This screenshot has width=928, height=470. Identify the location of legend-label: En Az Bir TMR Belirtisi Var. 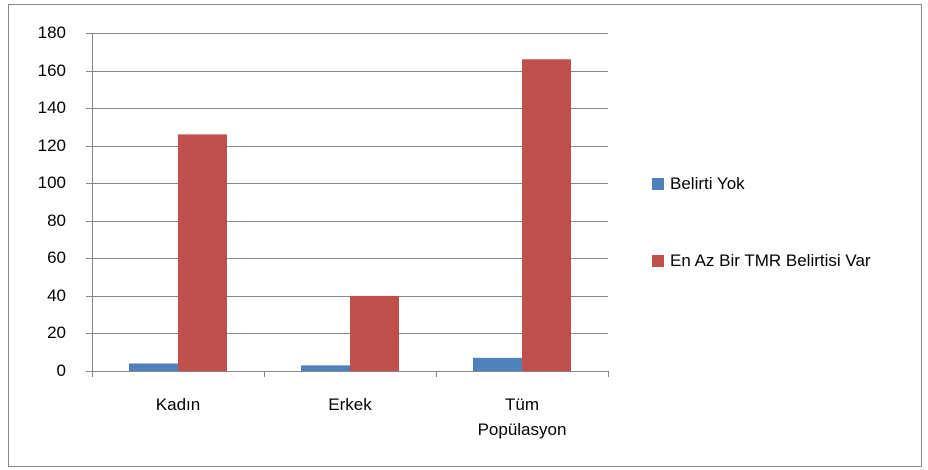
(770, 260).